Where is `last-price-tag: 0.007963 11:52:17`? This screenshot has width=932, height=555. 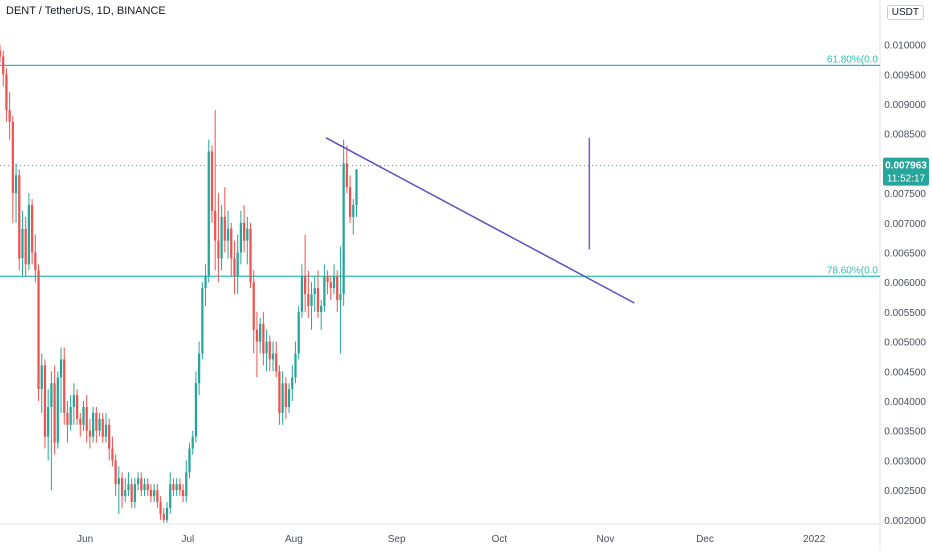
last-price-tag: 0.007963 11:52:17 is located at coordinates (906, 171).